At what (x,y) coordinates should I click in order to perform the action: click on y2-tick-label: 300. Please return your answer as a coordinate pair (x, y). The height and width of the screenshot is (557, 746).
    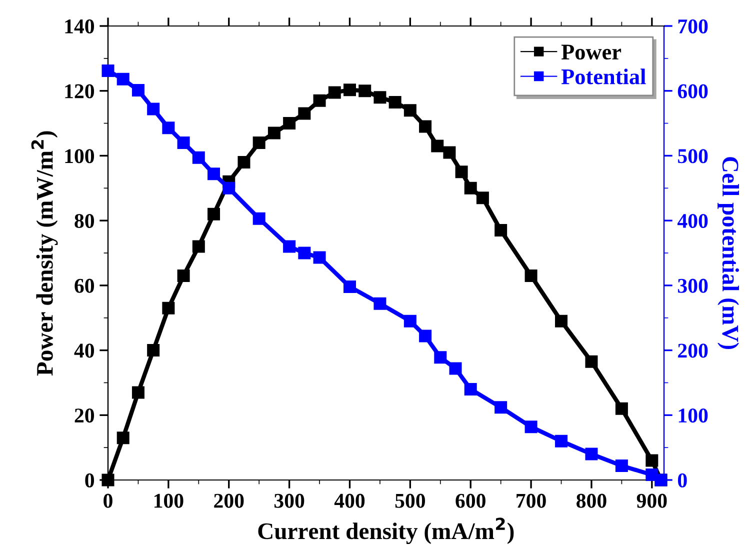
    Looking at the image, I should click on (693, 285).